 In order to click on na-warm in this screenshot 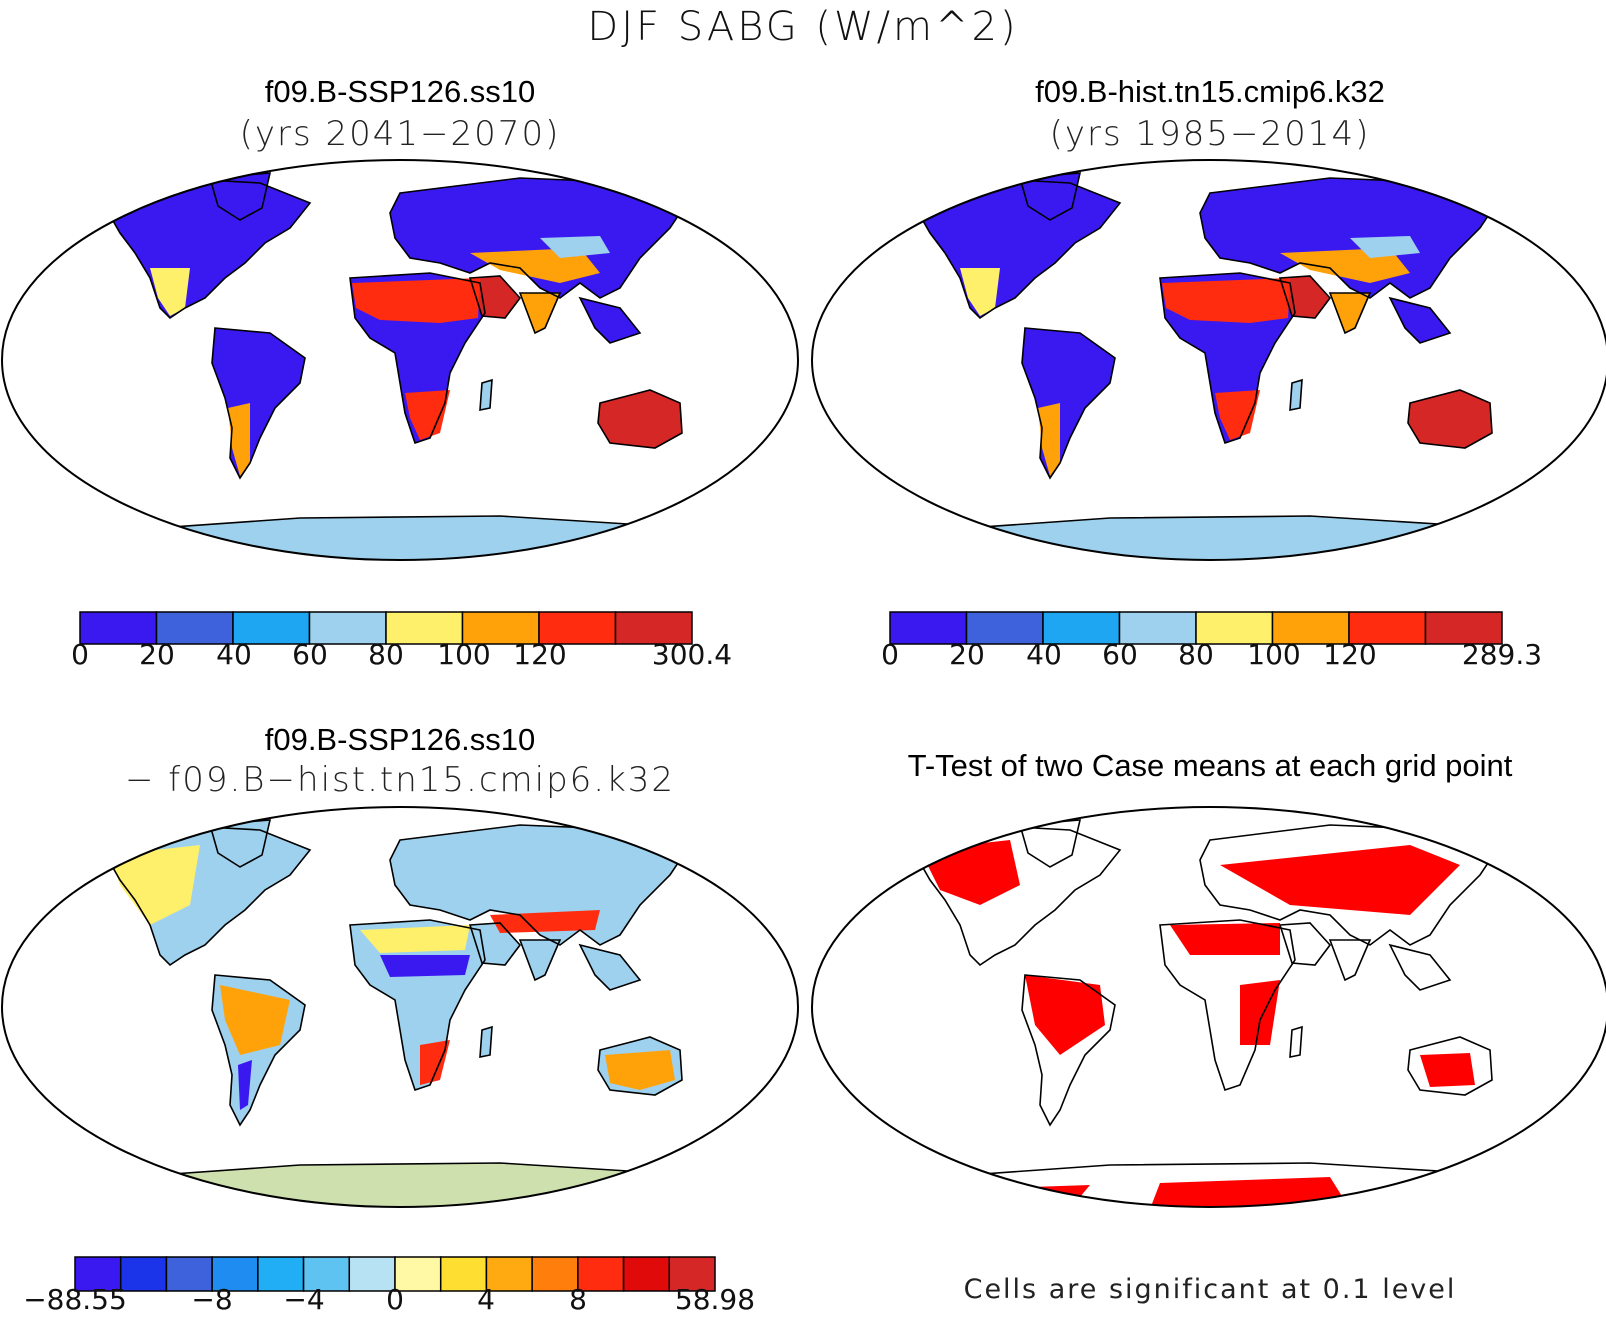, I will do `click(155, 885)`.